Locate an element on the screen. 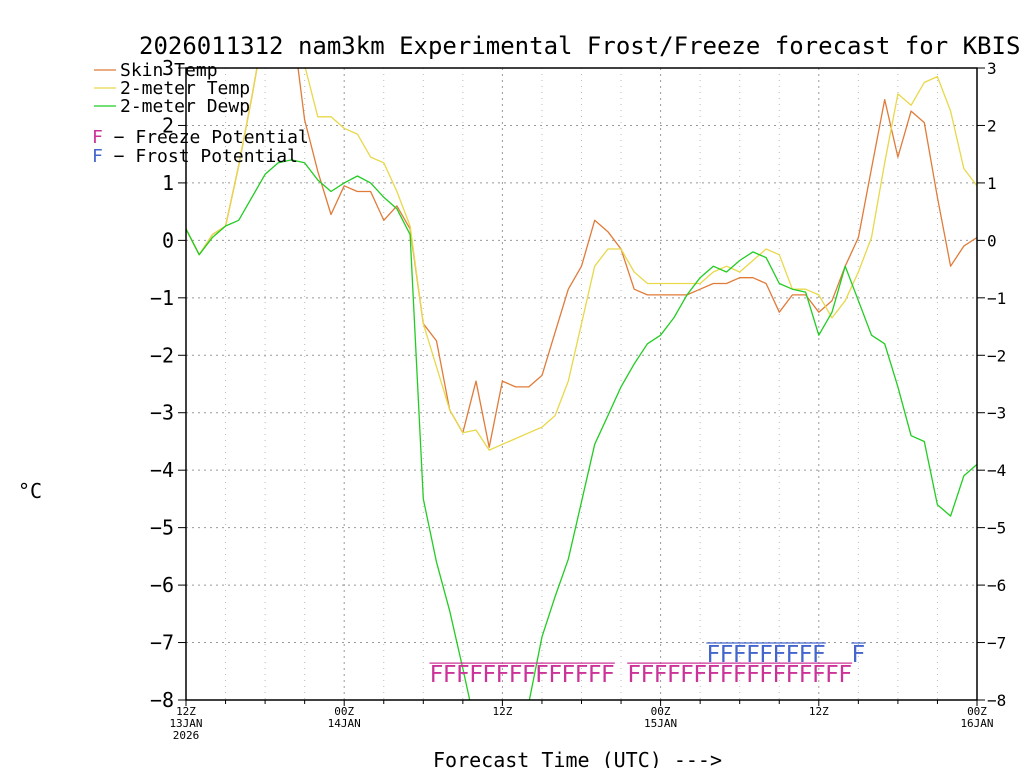 The width and height of the screenshot is (1024, 768). y-tick-label-right: −3 is located at coordinates (996, 413).